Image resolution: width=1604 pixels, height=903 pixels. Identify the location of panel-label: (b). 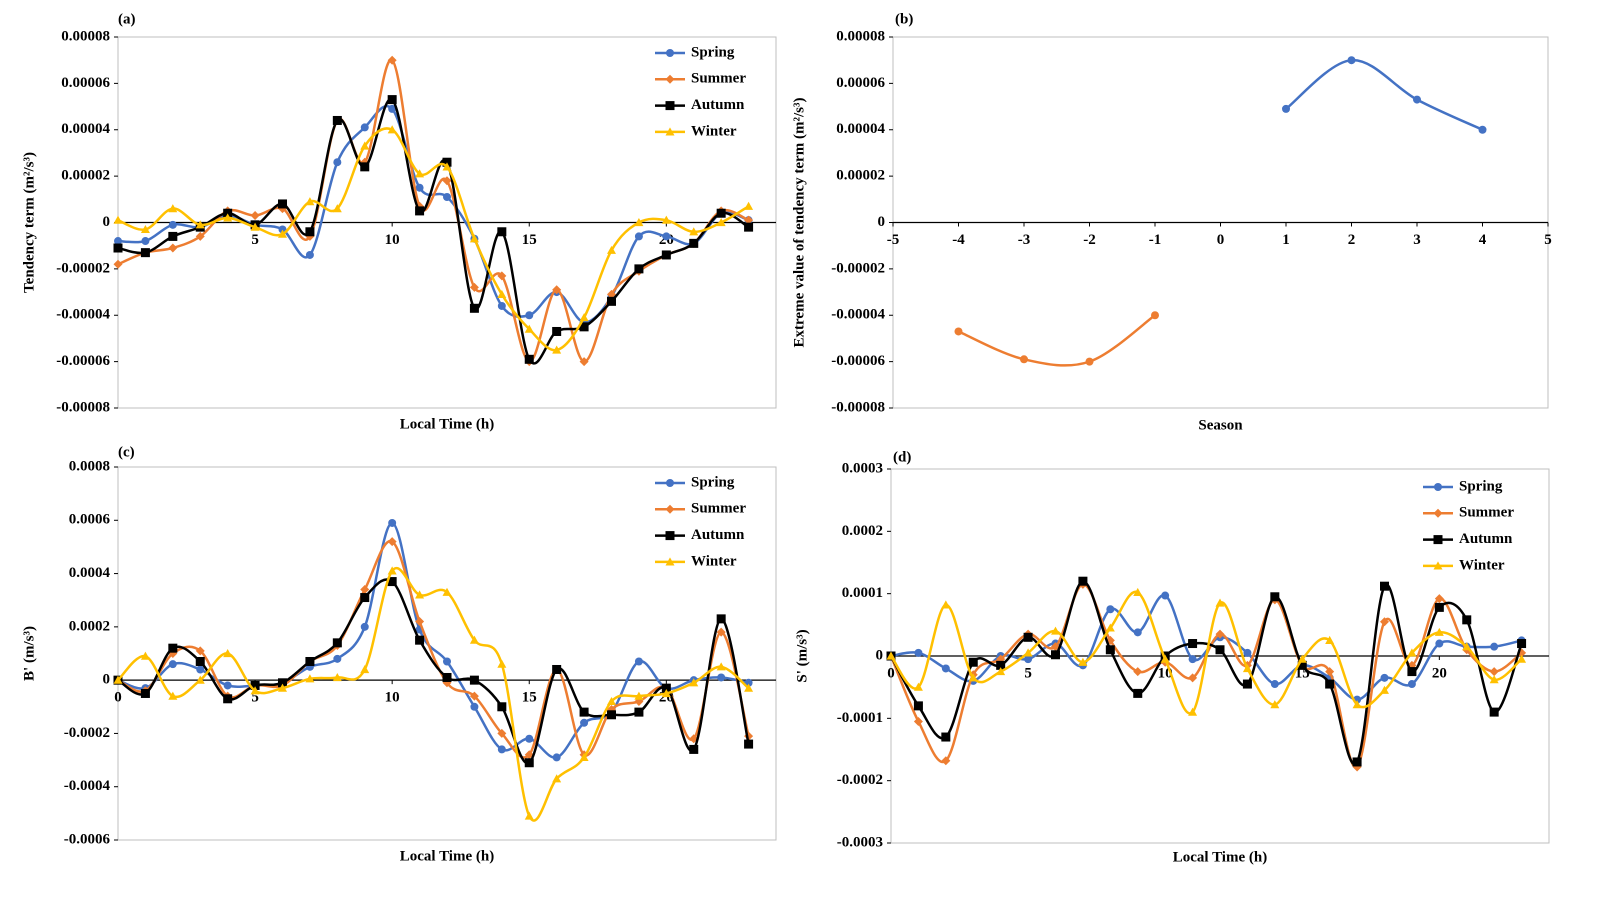
(904, 19).